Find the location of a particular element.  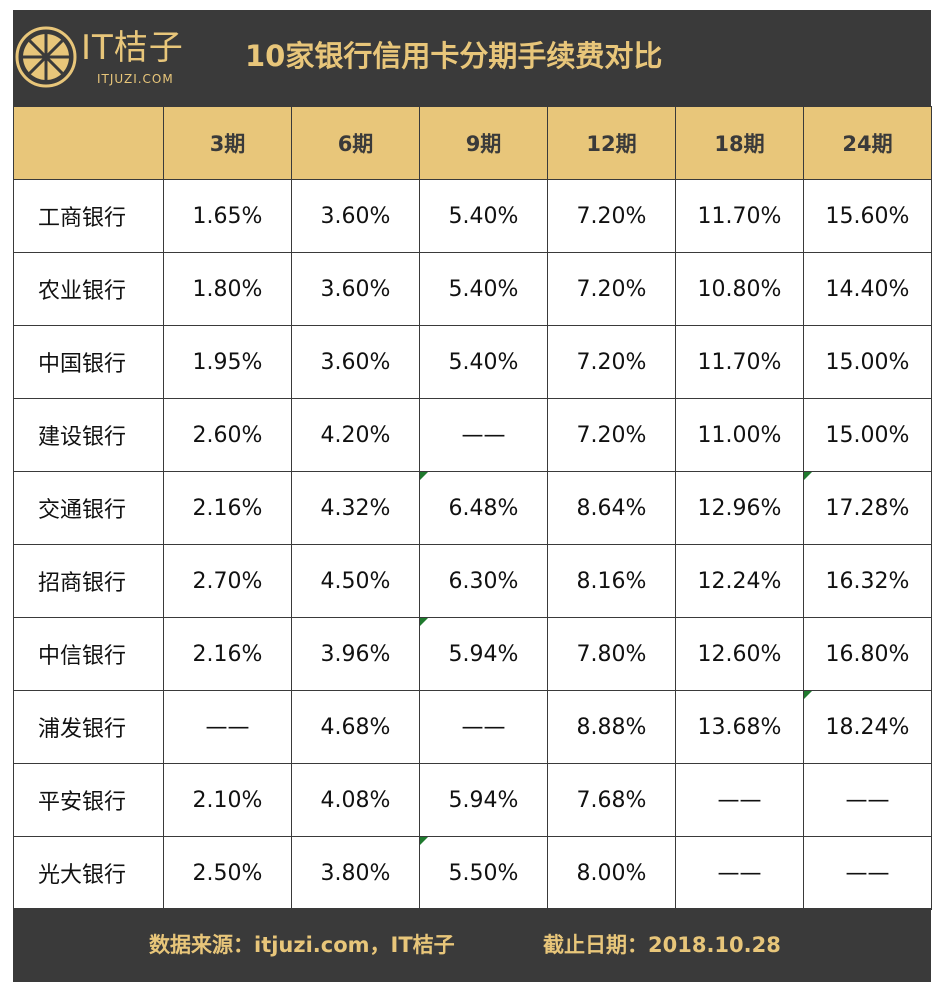

column-header: 3期 is located at coordinates (227, 143).